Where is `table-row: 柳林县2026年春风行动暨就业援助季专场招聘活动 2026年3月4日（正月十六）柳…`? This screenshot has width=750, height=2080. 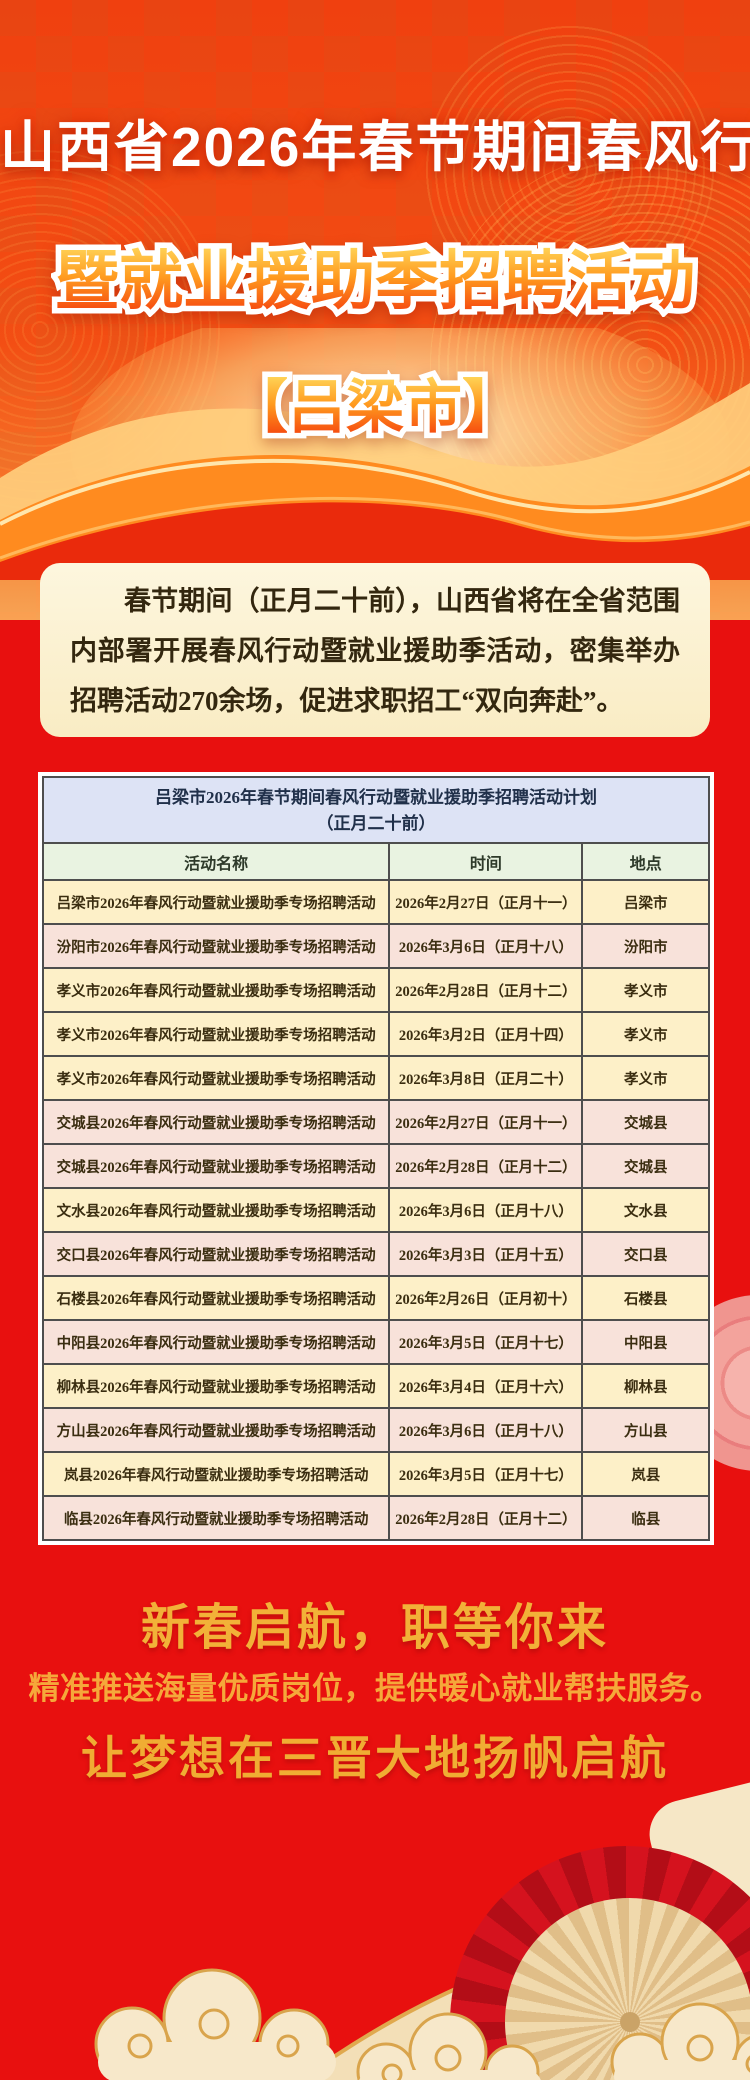 table-row: 柳林县2026年春风行动暨就业援助季专场招聘活动 2026年3月4日（正月十六）柳… is located at coordinates (375, 1386).